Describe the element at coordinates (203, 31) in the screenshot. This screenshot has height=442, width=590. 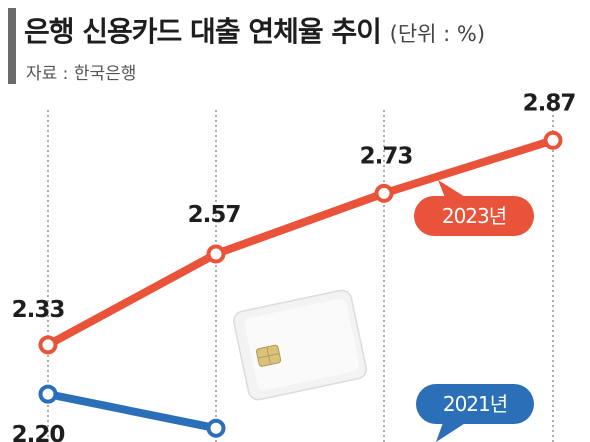
I see `chart-title-text: 은행 신용카드 대출 연체율 추이` at that location.